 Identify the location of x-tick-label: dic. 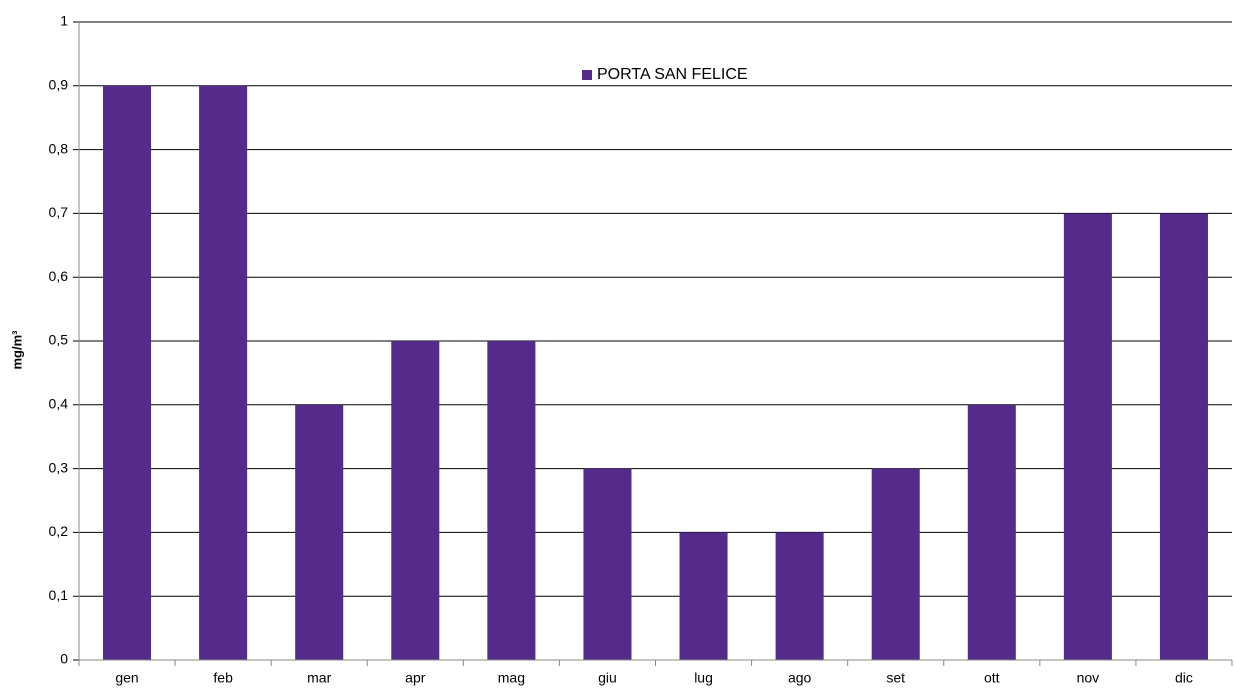
(1184, 678).